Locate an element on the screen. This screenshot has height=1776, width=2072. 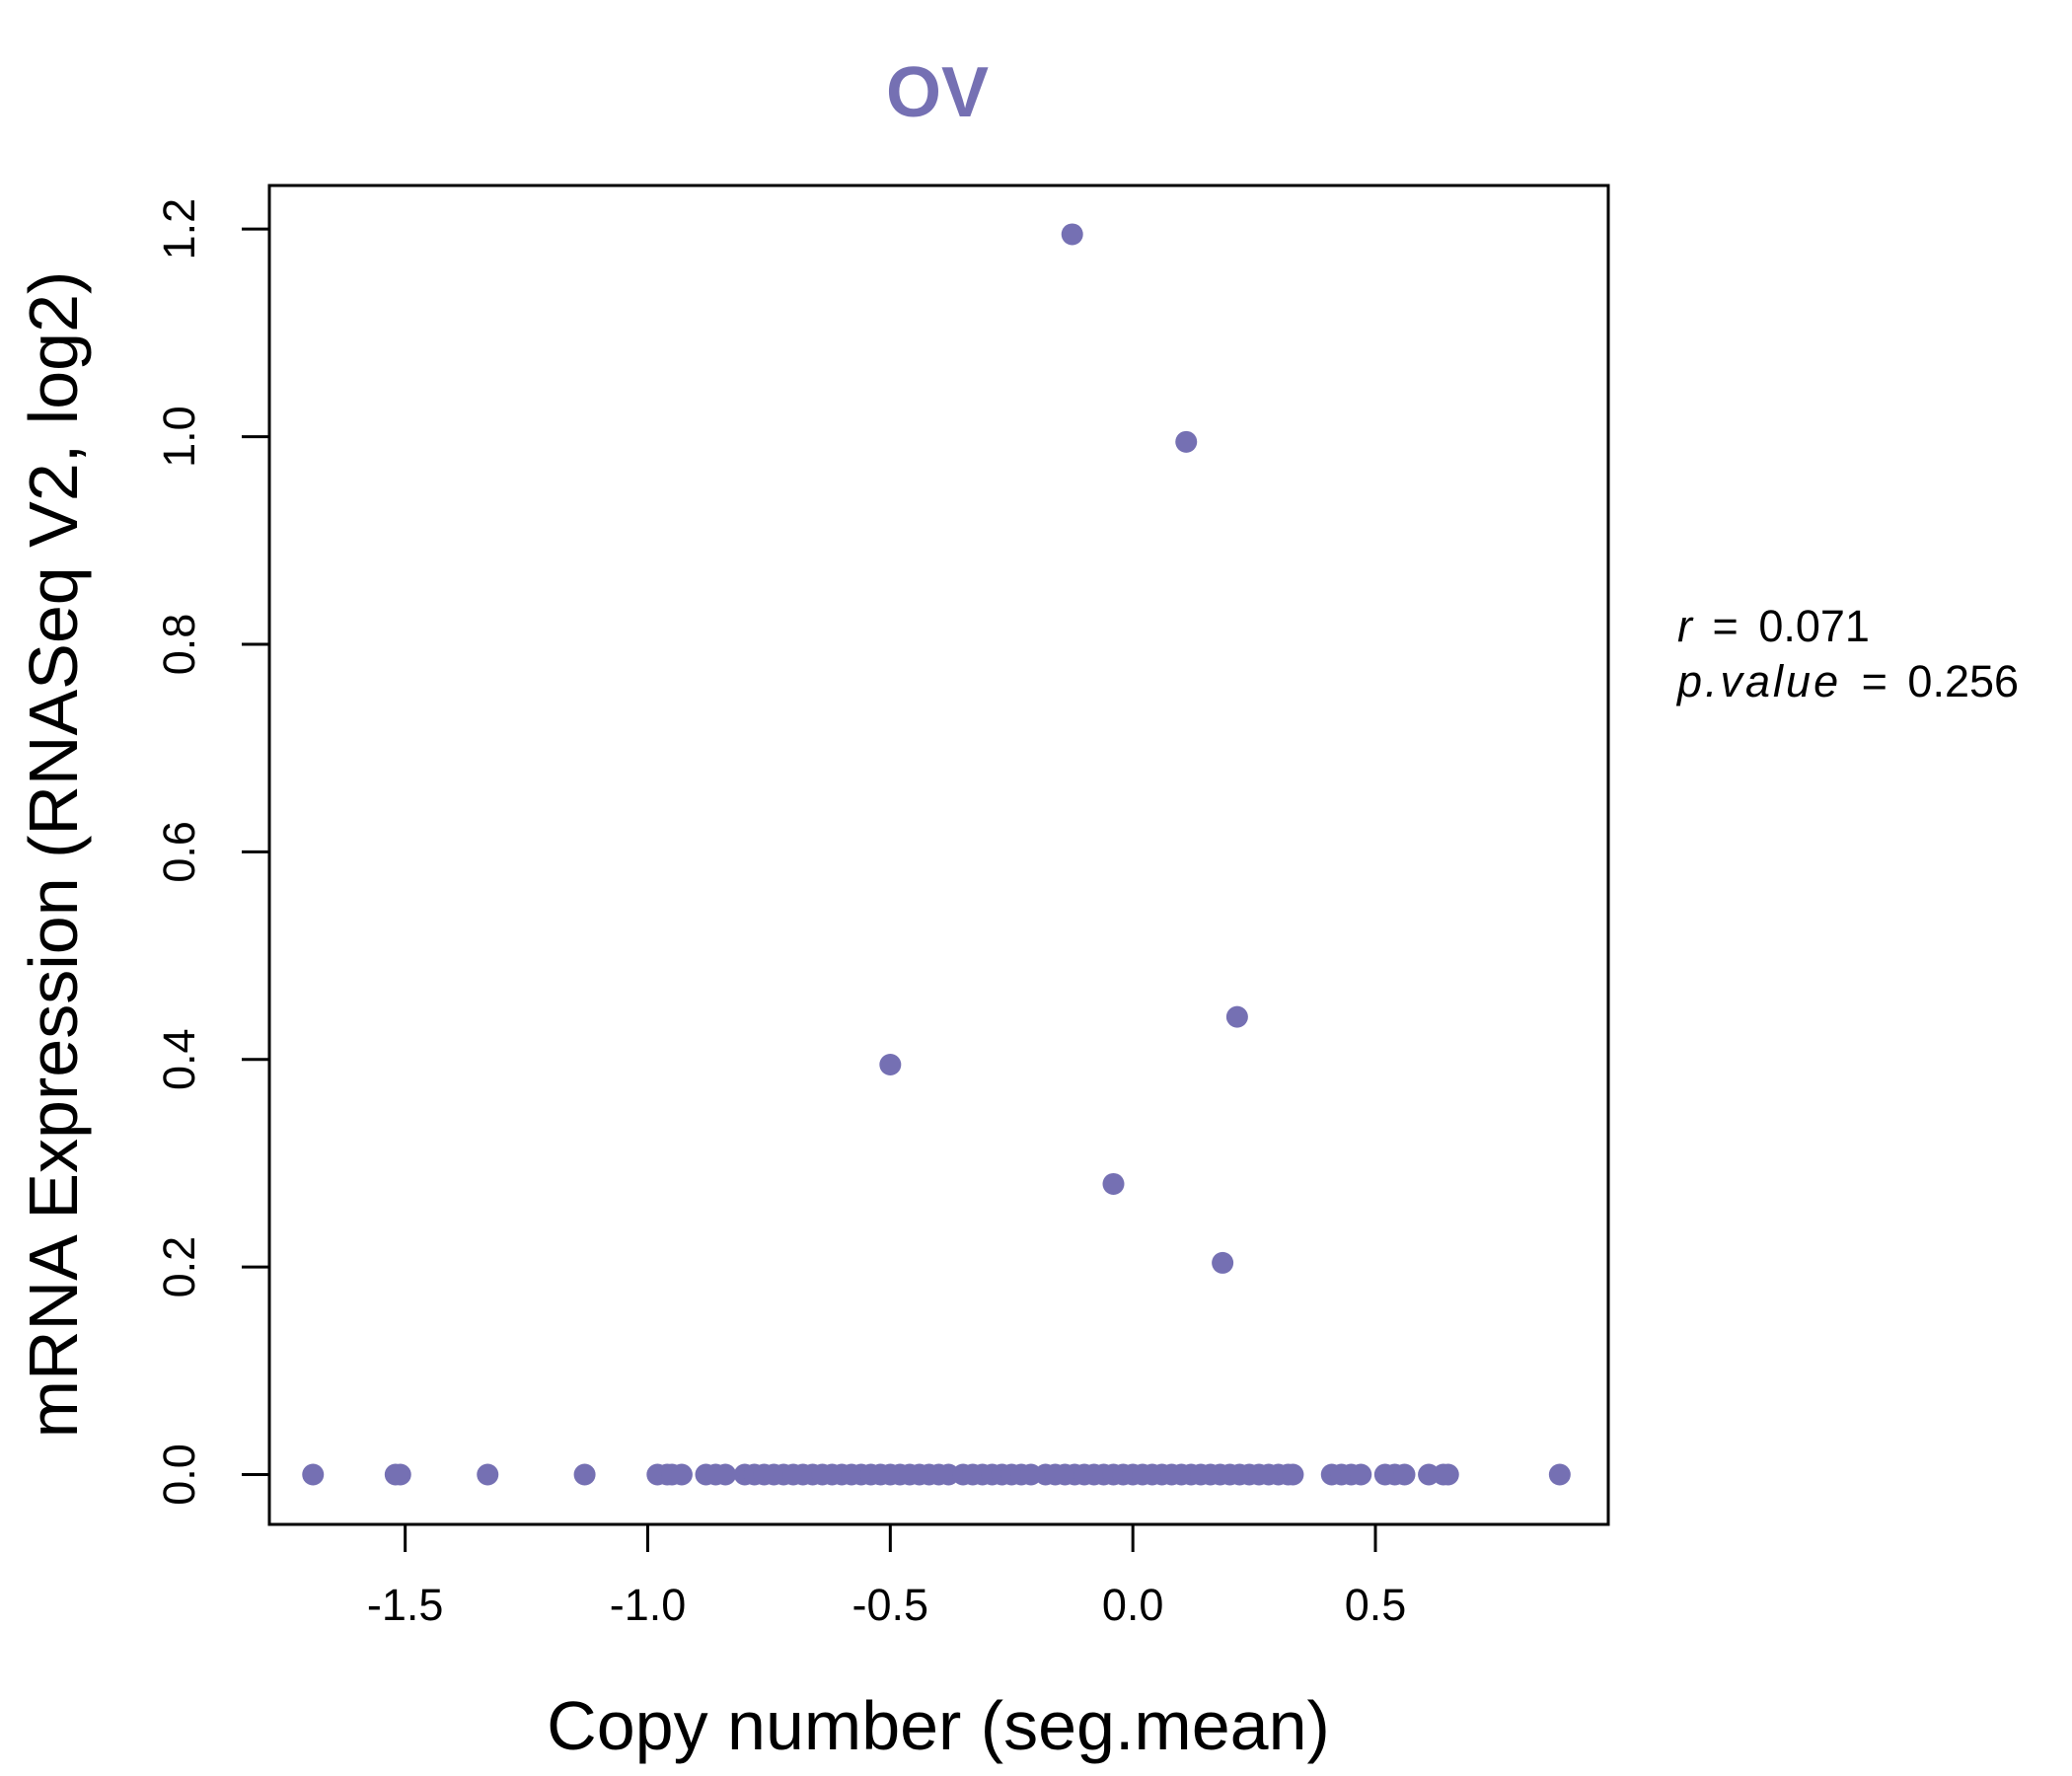
r-label: r is located at coordinates (1685, 626).